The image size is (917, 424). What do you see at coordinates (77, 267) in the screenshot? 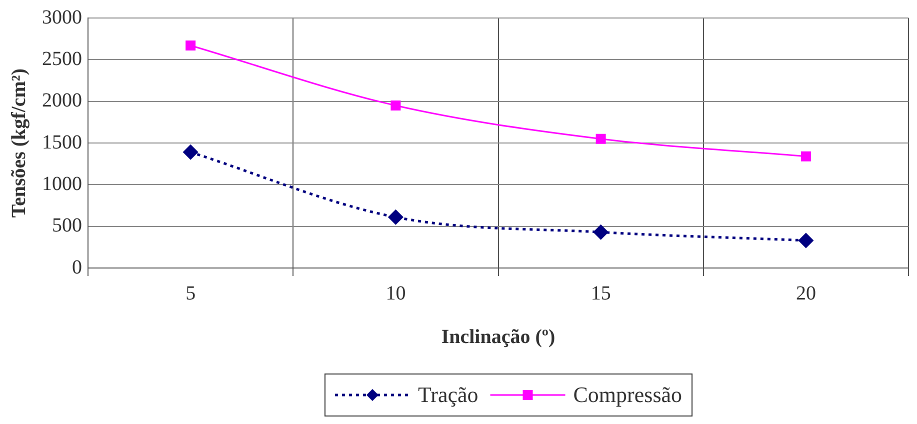
I see `y-tick-label: 0` at bounding box center [77, 267].